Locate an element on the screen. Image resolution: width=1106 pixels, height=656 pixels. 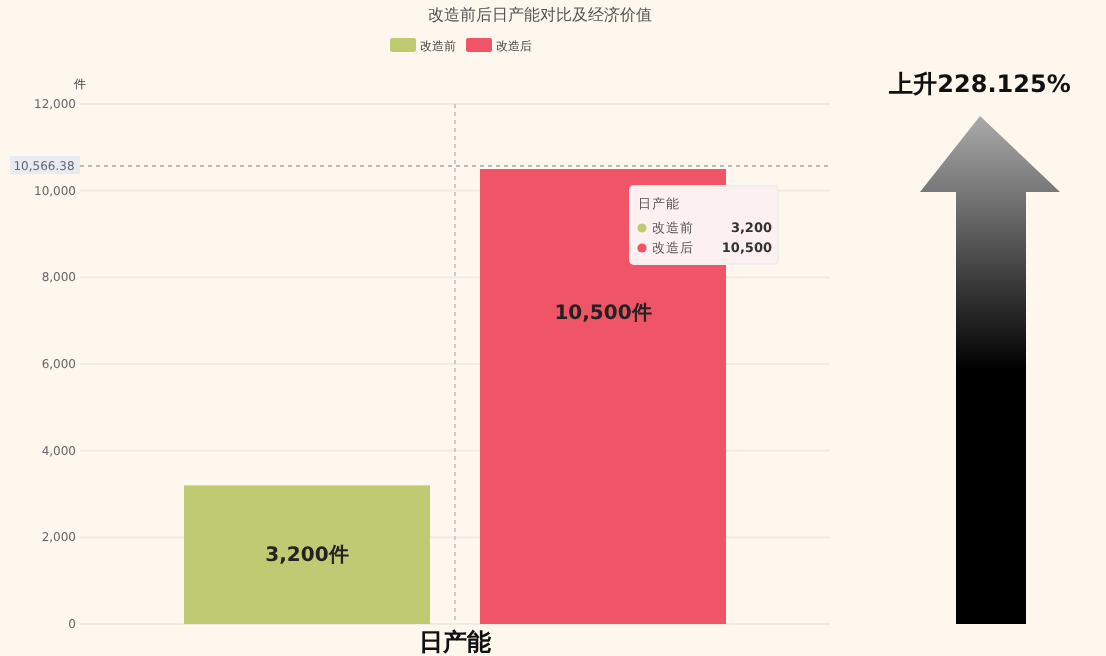
text: 上升228.125% is located at coordinates (979, 84).